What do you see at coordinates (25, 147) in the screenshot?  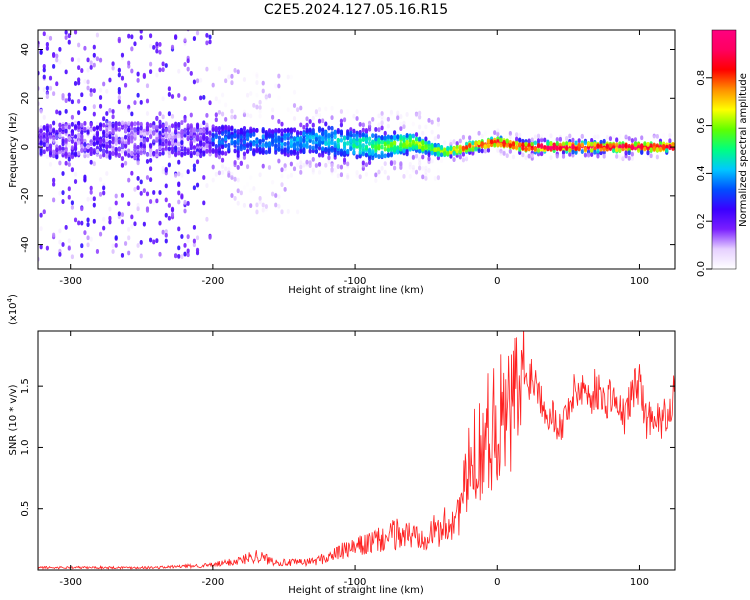 I see `y-tick-label: 0` at bounding box center [25, 147].